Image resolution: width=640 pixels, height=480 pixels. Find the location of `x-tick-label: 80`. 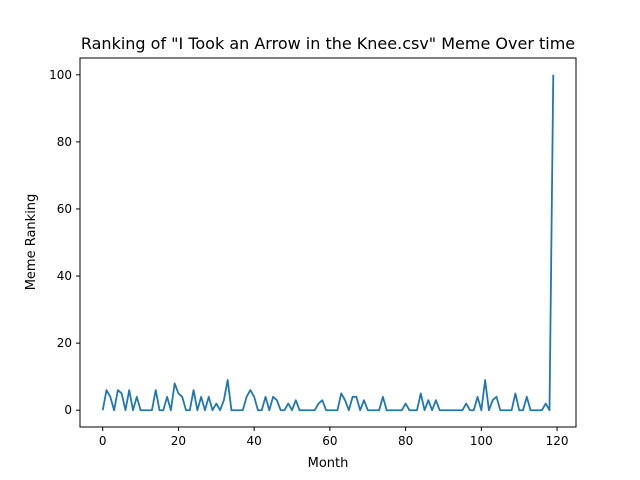

x-tick-label: 80 is located at coordinates (405, 441).